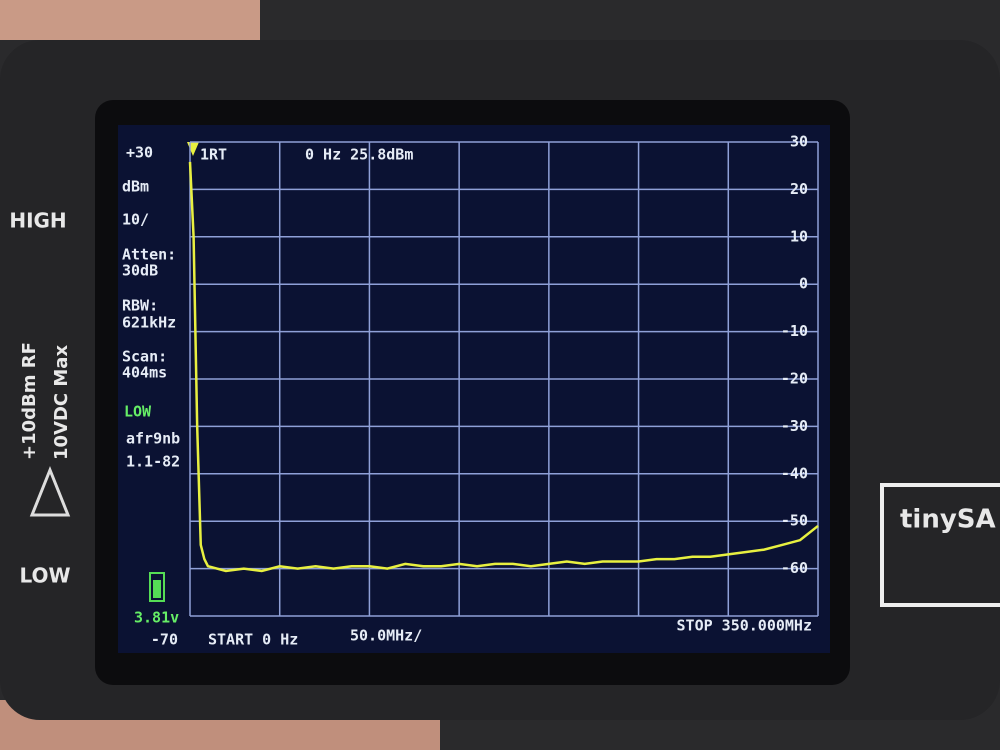 This screenshot has width=1000, height=750. What do you see at coordinates (799, 236) in the screenshot?
I see `y-tick-label: 10` at bounding box center [799, 236].